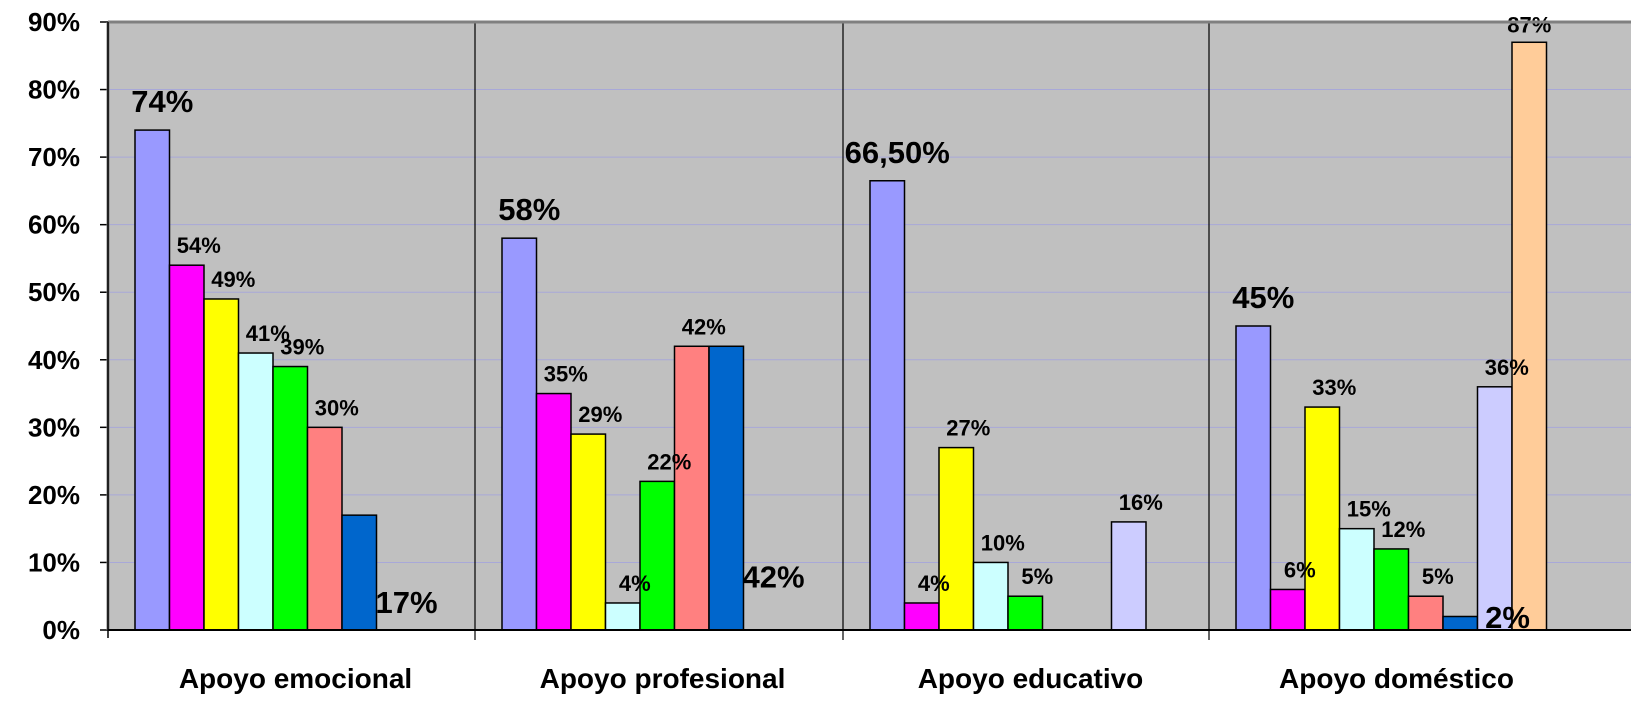 This screenshot has height=724, width=1631. I want to click on y-tick-label: 90%, so click(54, 22).